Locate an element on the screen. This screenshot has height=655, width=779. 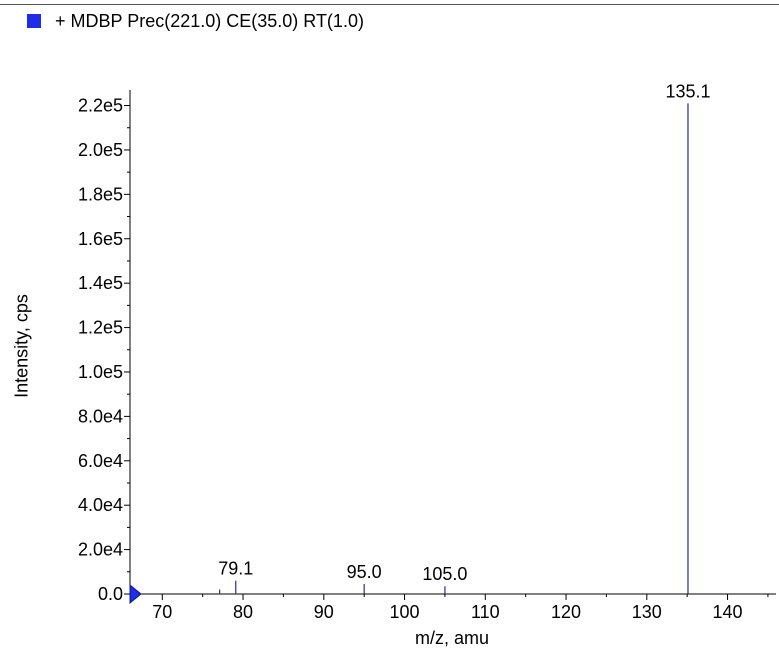
y-tick-label: 1.8e5 is located at coordinates (100, 194).